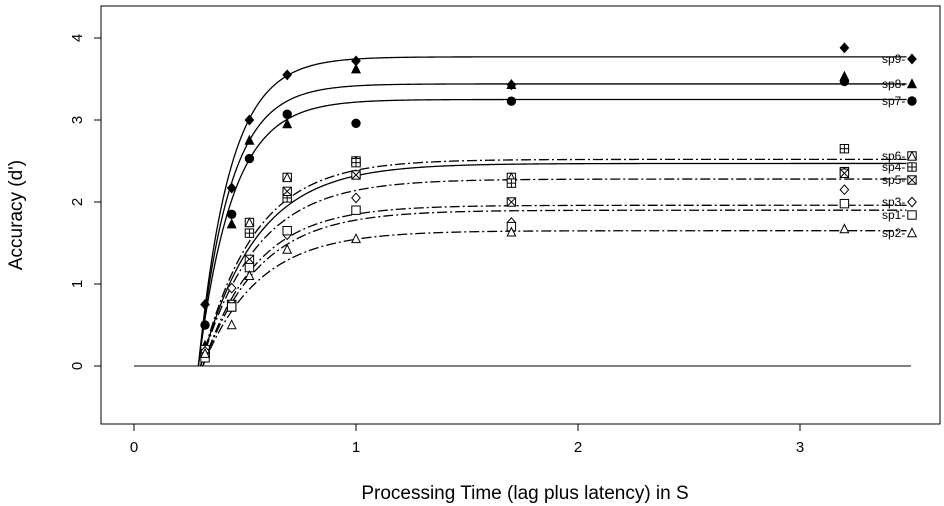  Describe the element at coordinates (912, 83) in the screenshot. I see `legend-marker-sp8` at that location.